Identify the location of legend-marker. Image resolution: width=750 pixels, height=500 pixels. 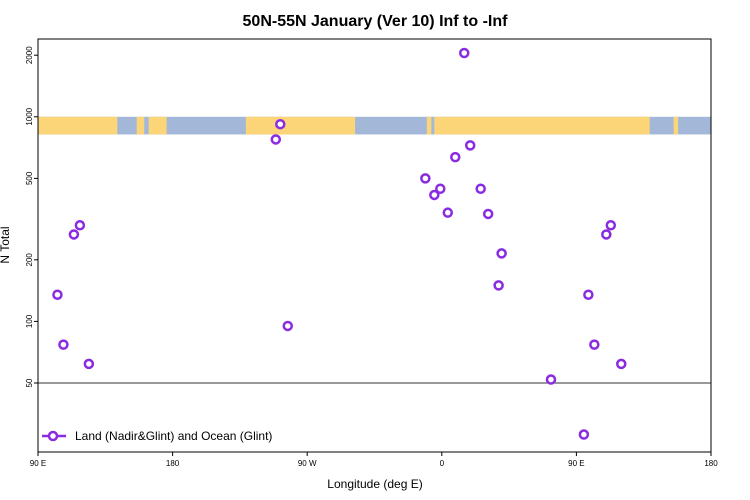
(53, 436).